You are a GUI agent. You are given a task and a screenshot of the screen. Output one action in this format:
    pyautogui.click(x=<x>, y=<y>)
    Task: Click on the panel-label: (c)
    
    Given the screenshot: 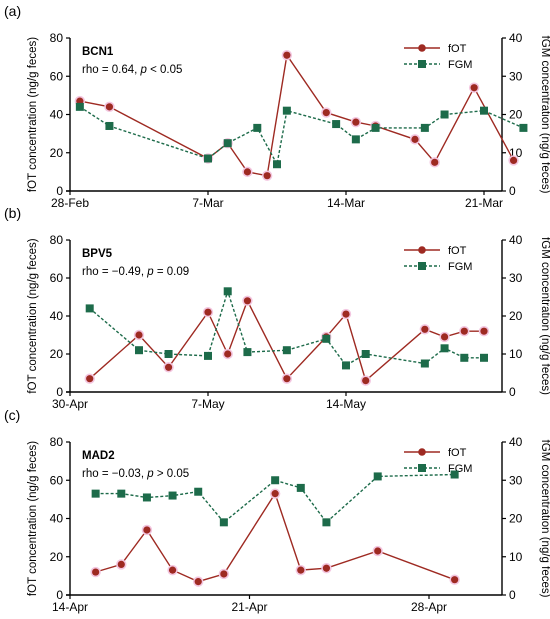 What is the action you would take?
    pyautogui.click(x=12, y=415)
    